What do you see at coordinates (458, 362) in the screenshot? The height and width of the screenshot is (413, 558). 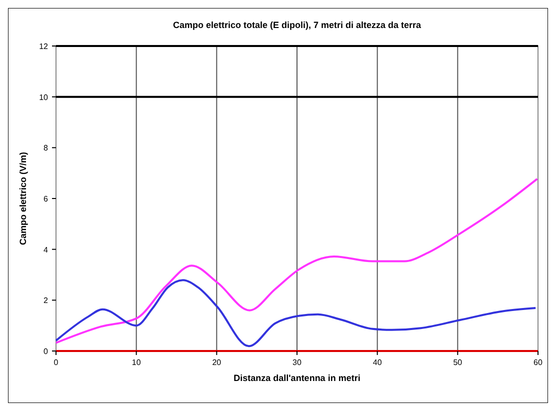 I see `x-tick-label: 50` at bounding box center [458, 362].